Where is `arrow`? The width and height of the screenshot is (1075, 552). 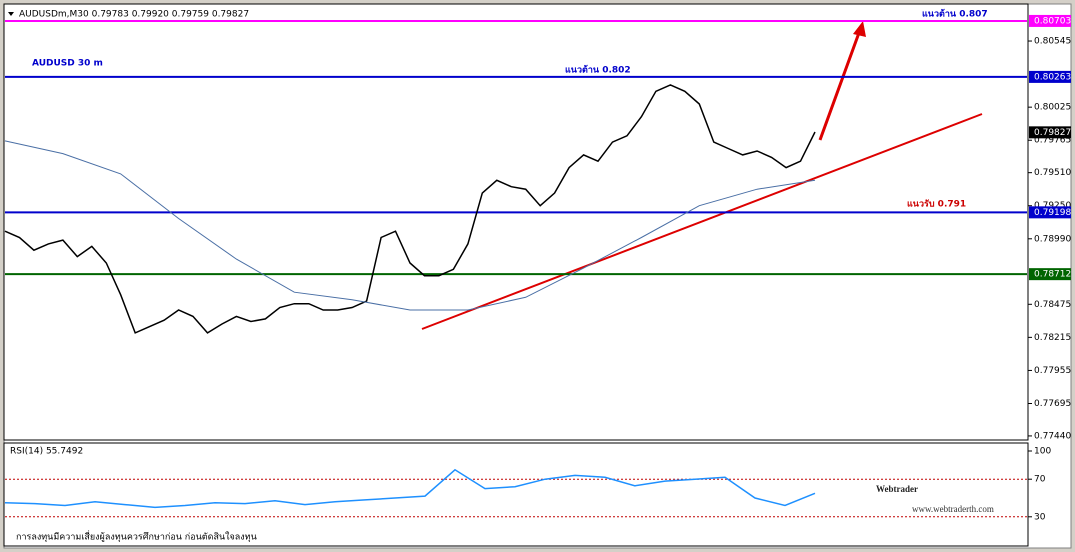 arrow is located at coordinates (840, 85).